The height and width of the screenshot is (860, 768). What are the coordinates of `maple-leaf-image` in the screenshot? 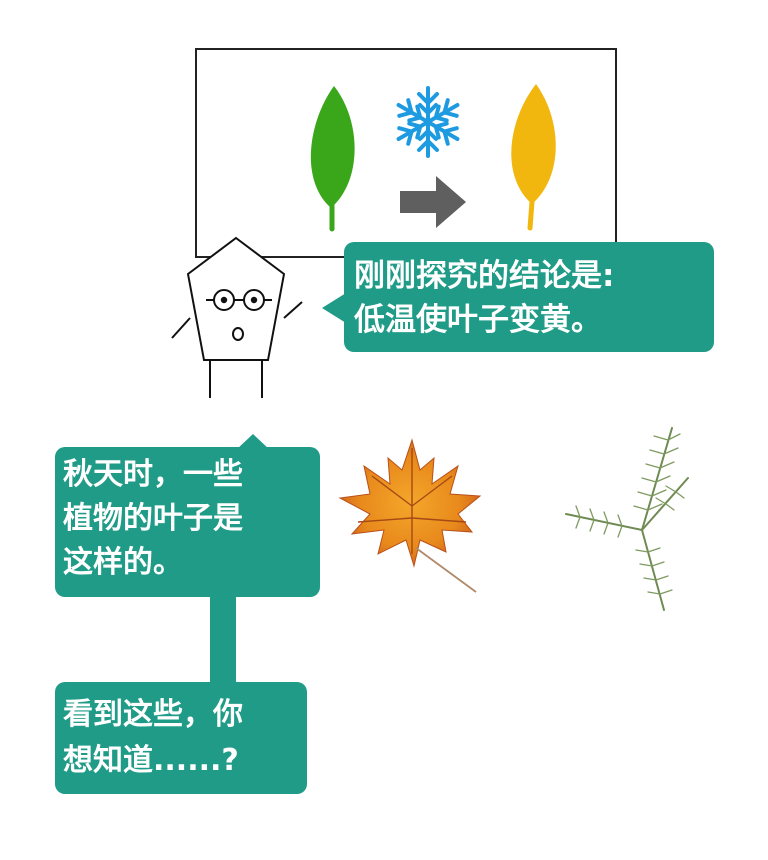 It's located at (410, 515).